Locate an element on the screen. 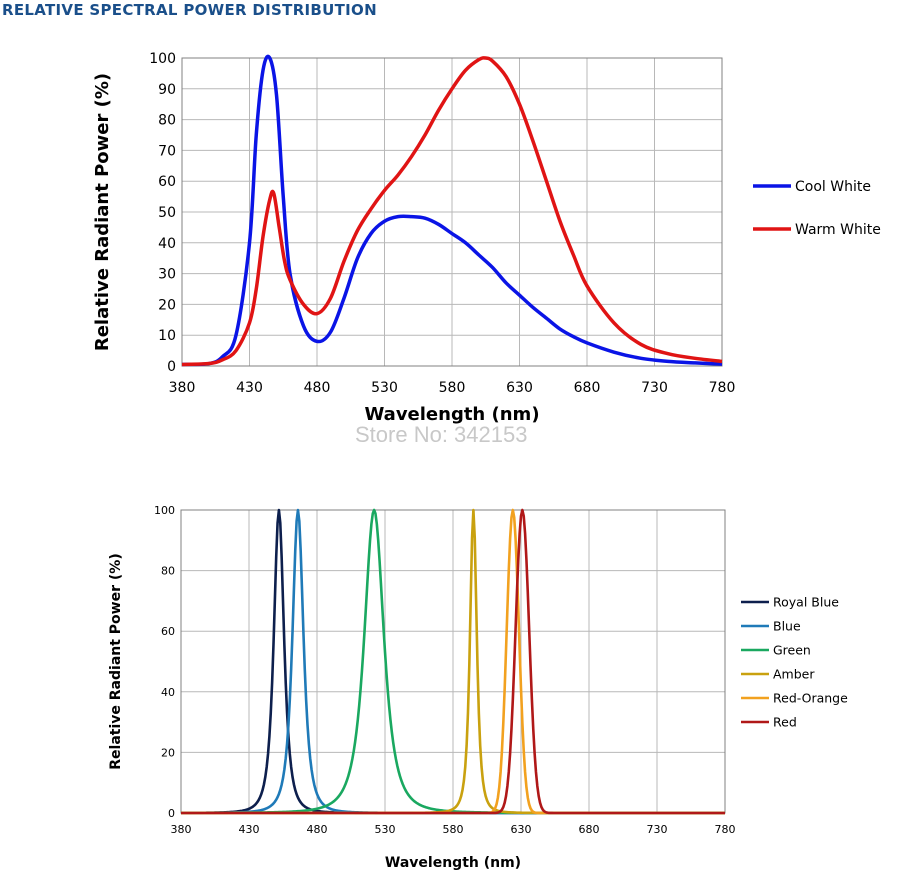  legend-label-green: Green is located at coordinates (792, 650).